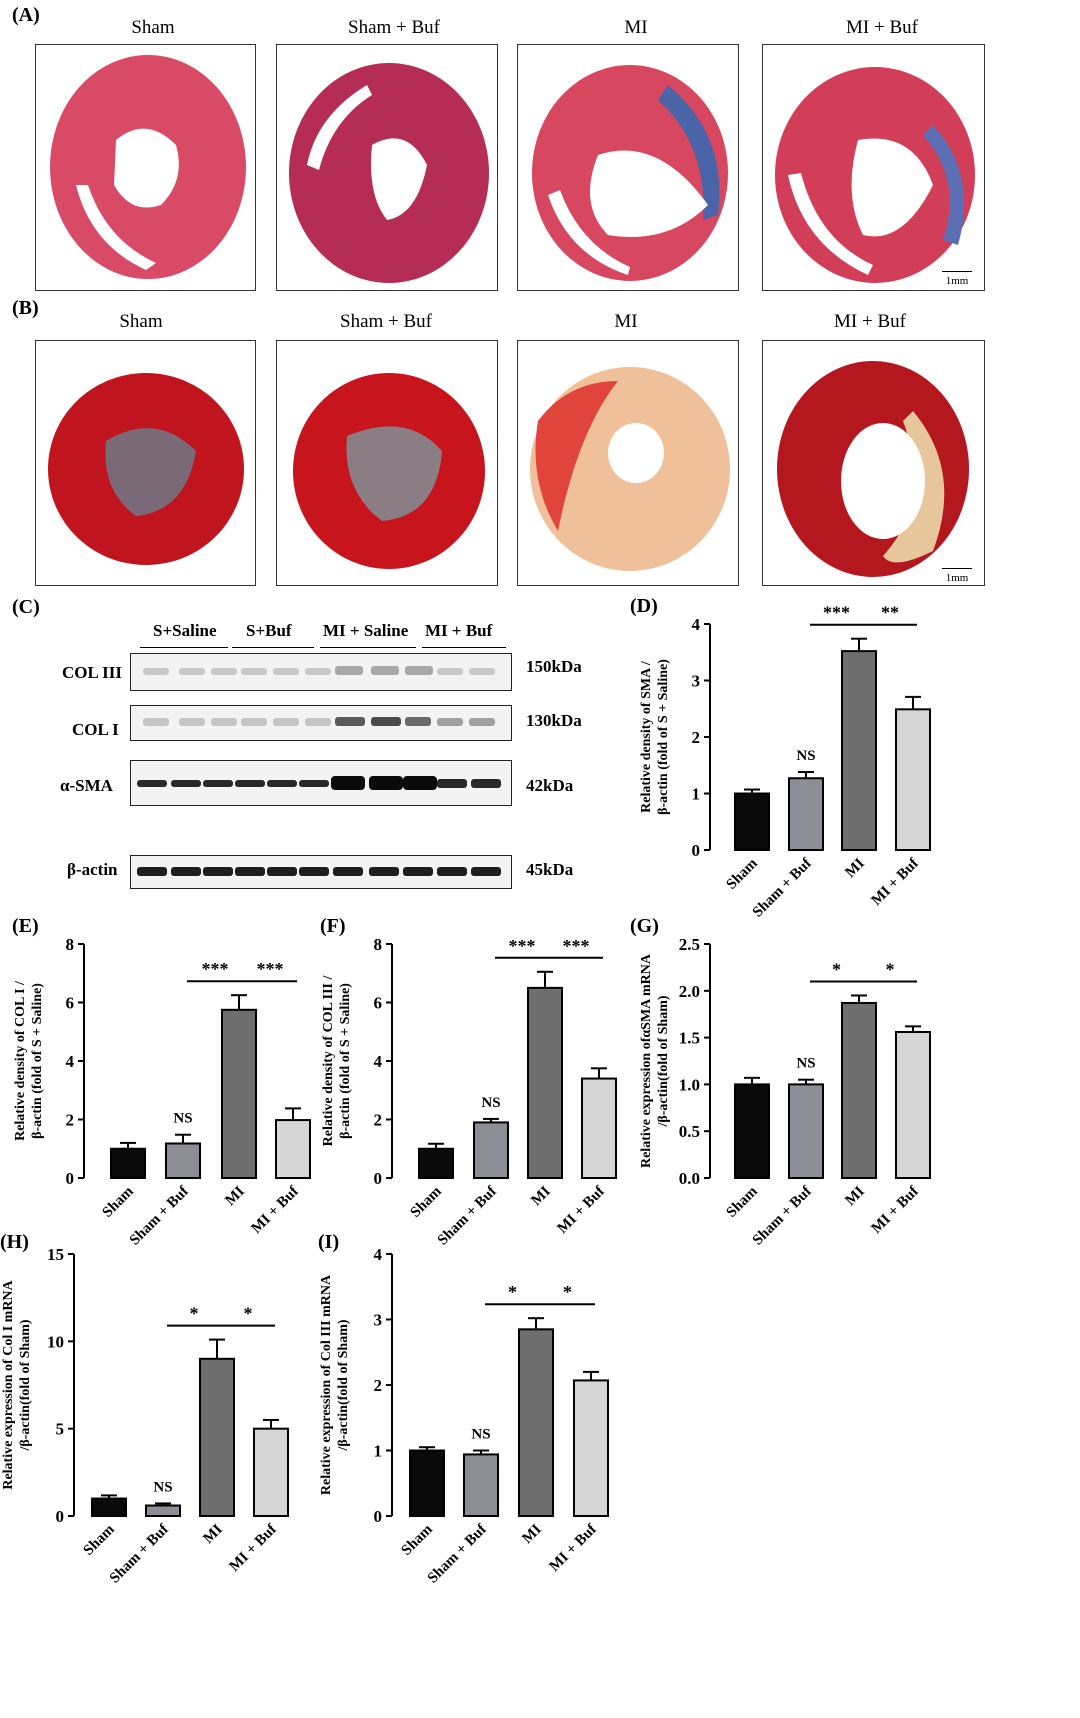  I want to click on wb-kda-col-i: 130kDa, so click(554, 720).